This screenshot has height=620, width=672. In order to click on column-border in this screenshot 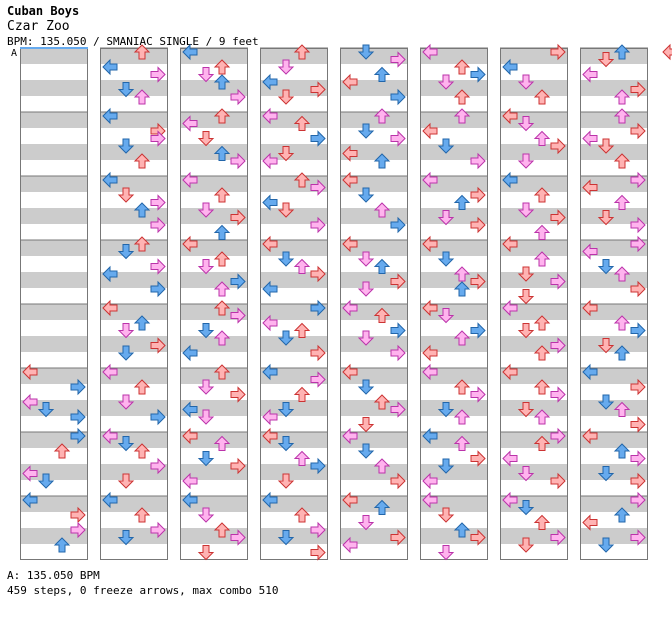, I will do `click(454, 304)`.